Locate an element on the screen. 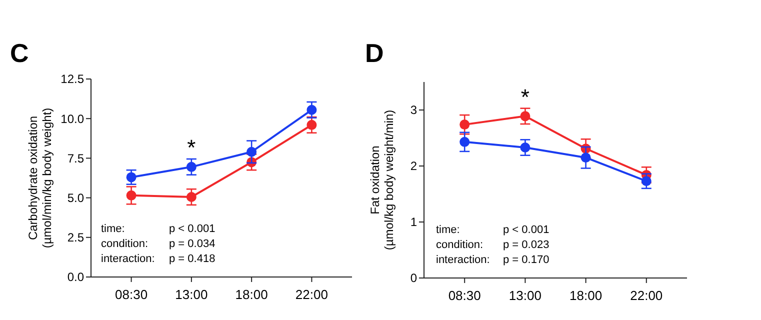 The height and width of the screenshot is (320, 761). annotation: p = 0.023 is located at coordinates (526, 245).